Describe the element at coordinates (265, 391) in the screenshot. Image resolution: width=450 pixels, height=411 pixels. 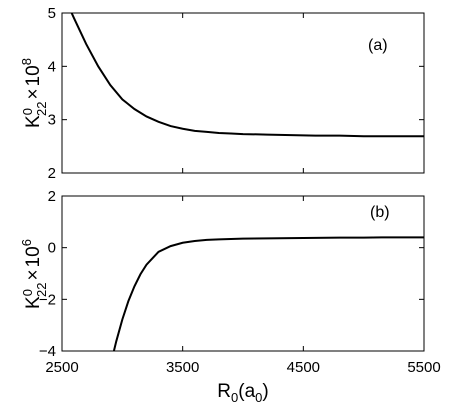
I see `xlabel-unit-close: )` at that location.